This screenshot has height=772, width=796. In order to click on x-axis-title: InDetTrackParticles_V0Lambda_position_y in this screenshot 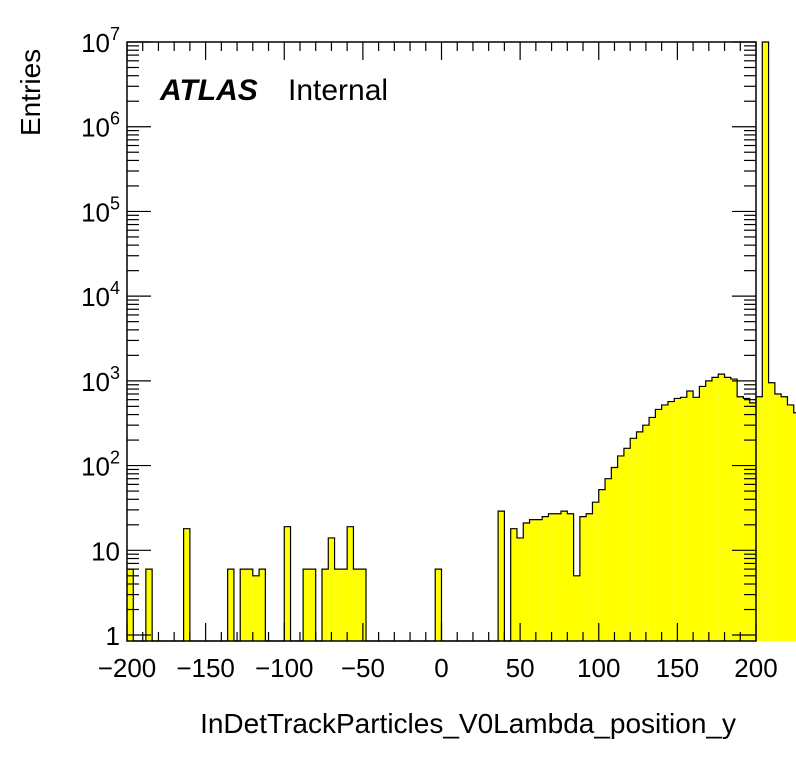, I will do `click(468, 723)`.